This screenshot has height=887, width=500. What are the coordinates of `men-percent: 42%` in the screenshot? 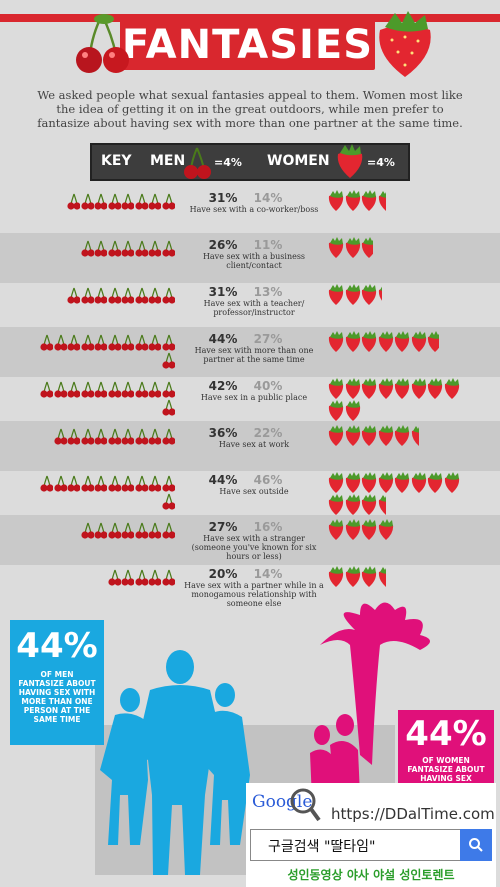 It's located at (223, 386).